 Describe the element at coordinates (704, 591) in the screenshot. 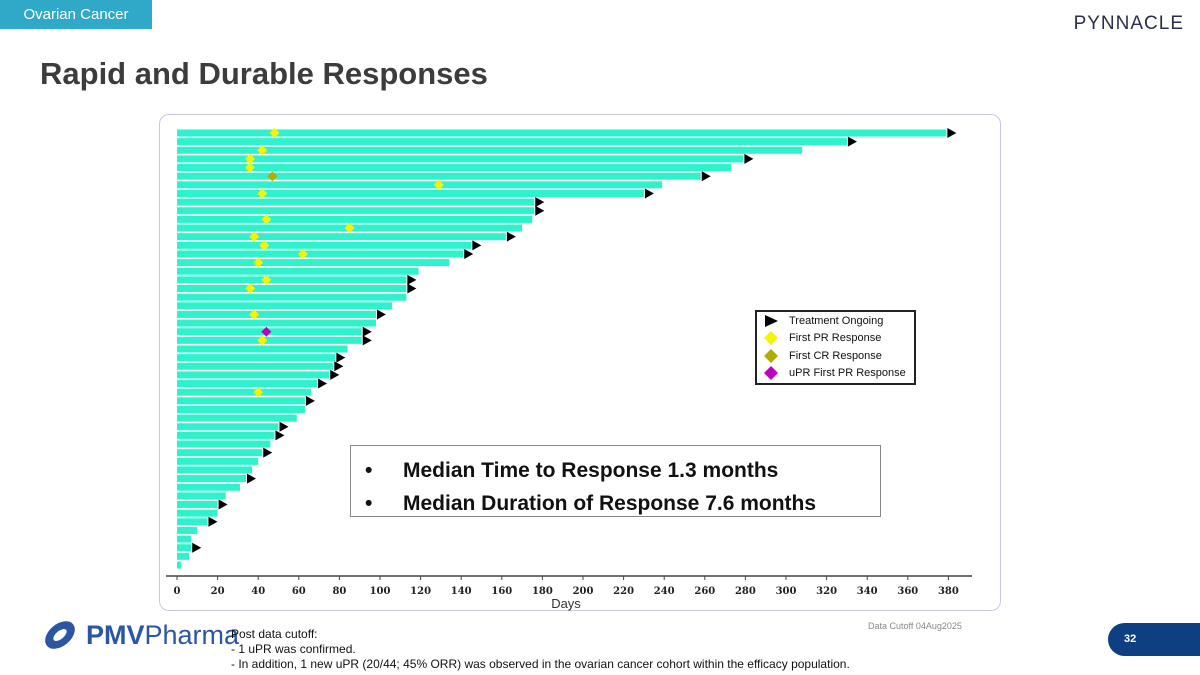

I see `x-tick-label: 260` at that location.